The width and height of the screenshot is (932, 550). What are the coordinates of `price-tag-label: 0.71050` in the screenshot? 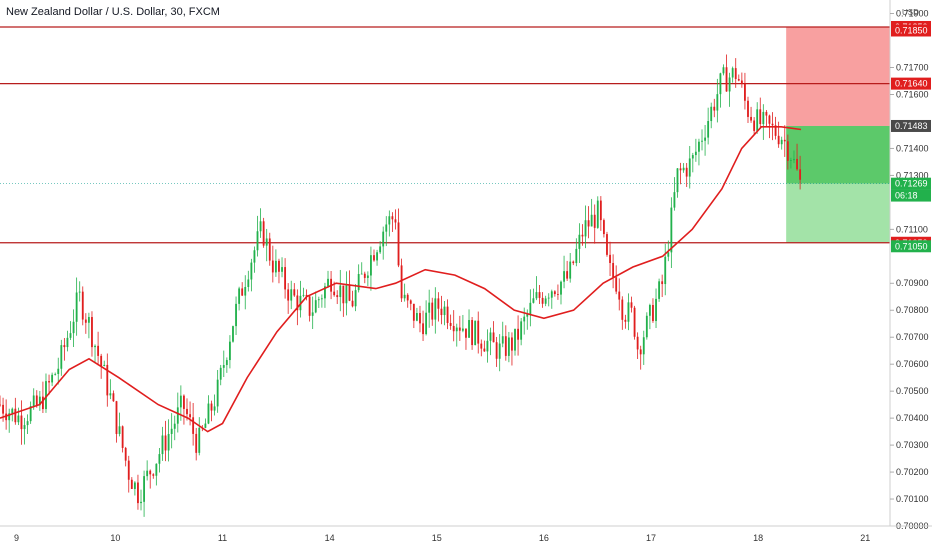 It's located at (911, 246).